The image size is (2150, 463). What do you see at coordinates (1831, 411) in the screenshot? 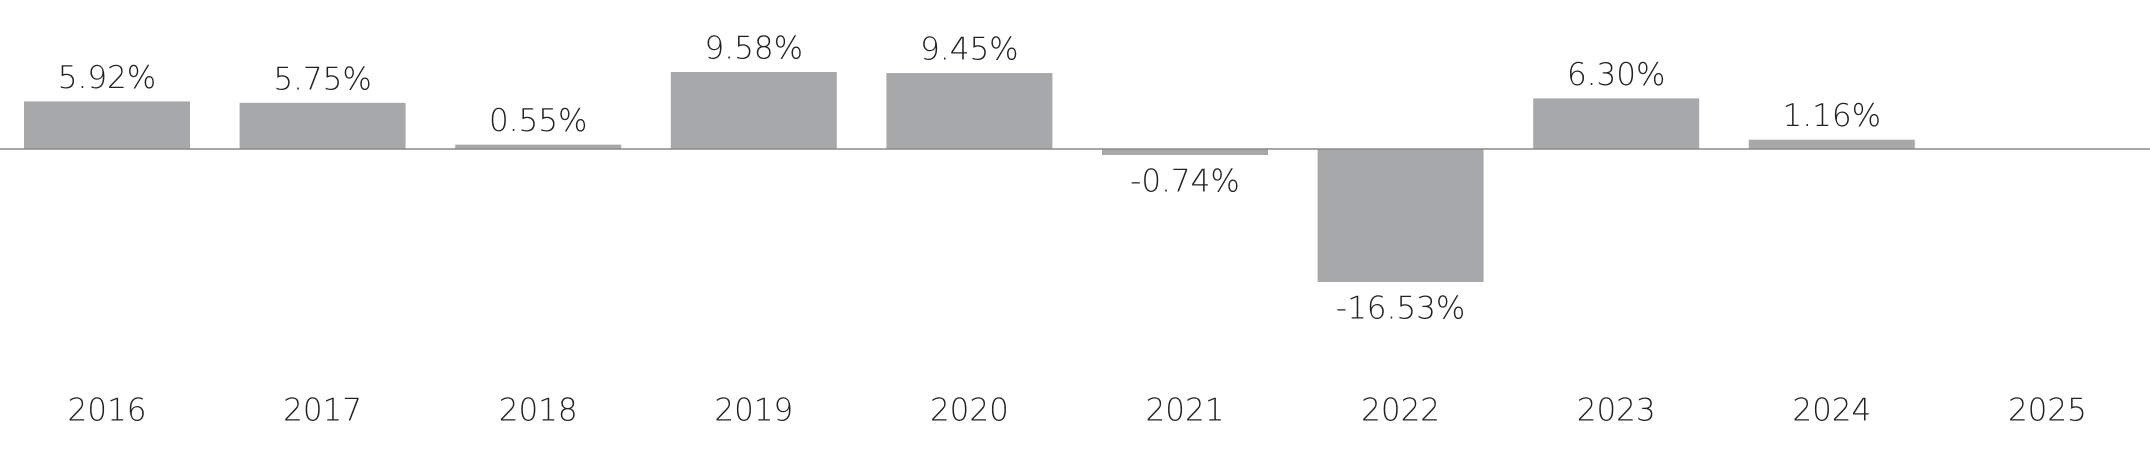
I see `x-tick-label: 2024` at bounding box center [1831, 411].